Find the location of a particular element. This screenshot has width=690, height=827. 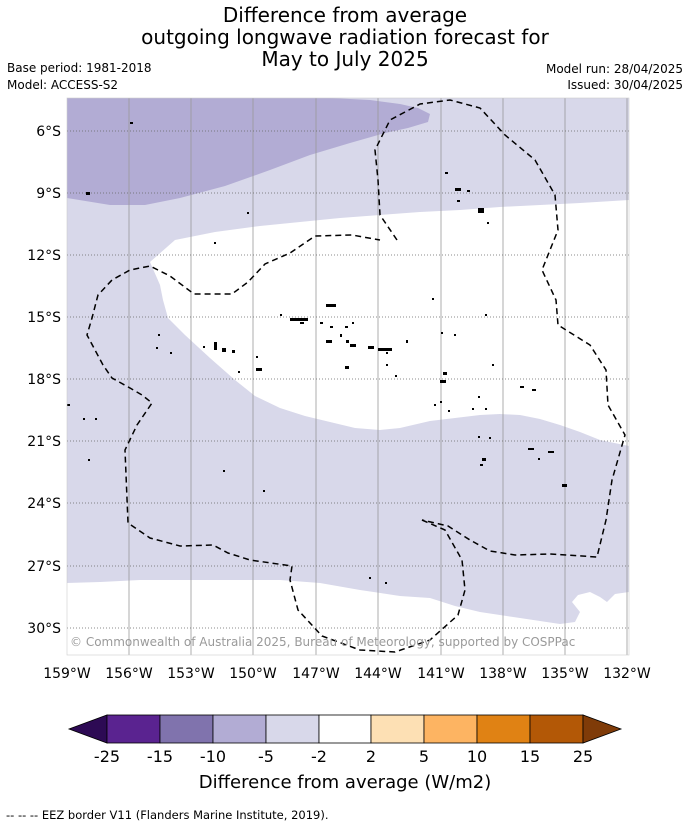

model-run-text: Model run: 28/04/2025 is located at coordinates (614, 69).